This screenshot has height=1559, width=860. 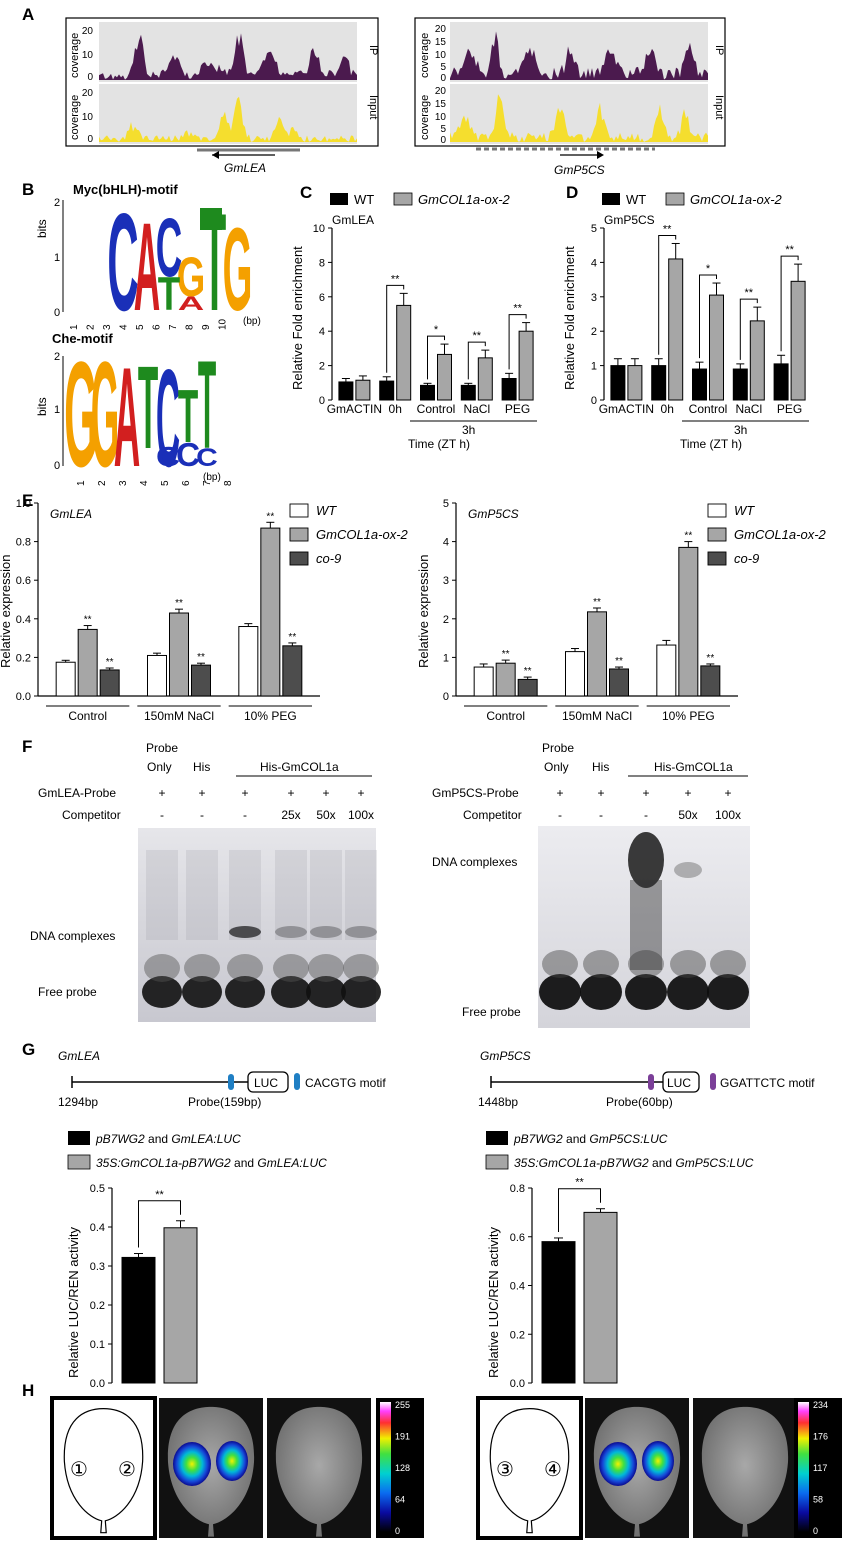 I want to click on panel-a-letter: A, so click(x=28, y=14).